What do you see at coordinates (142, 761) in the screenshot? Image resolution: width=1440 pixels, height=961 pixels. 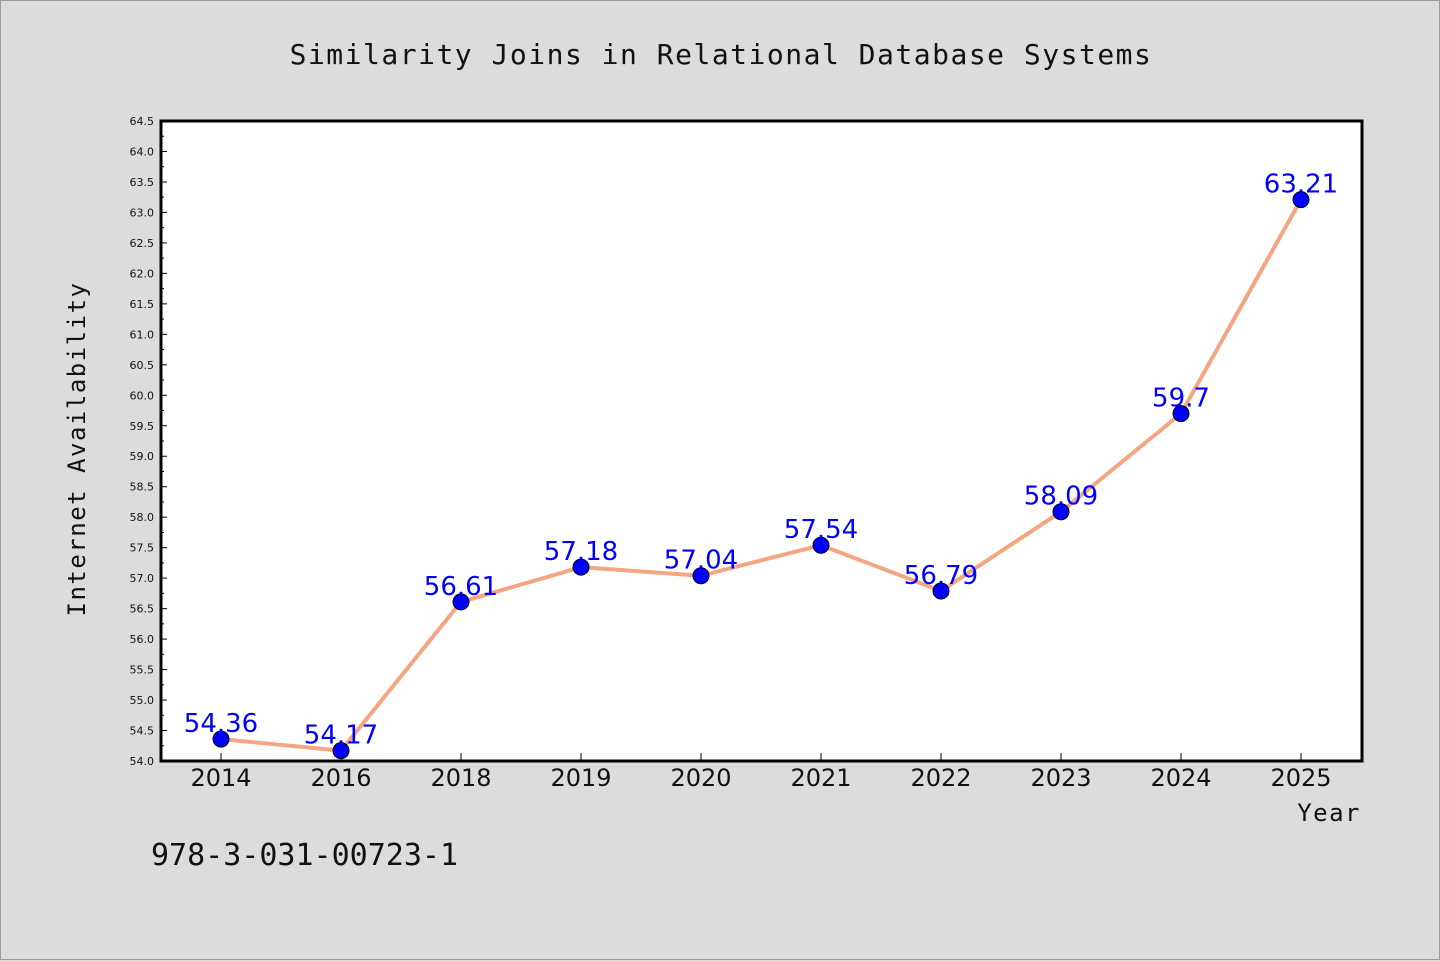 I see `y-tick-label: 54.0` at bounding box center [142, 761].